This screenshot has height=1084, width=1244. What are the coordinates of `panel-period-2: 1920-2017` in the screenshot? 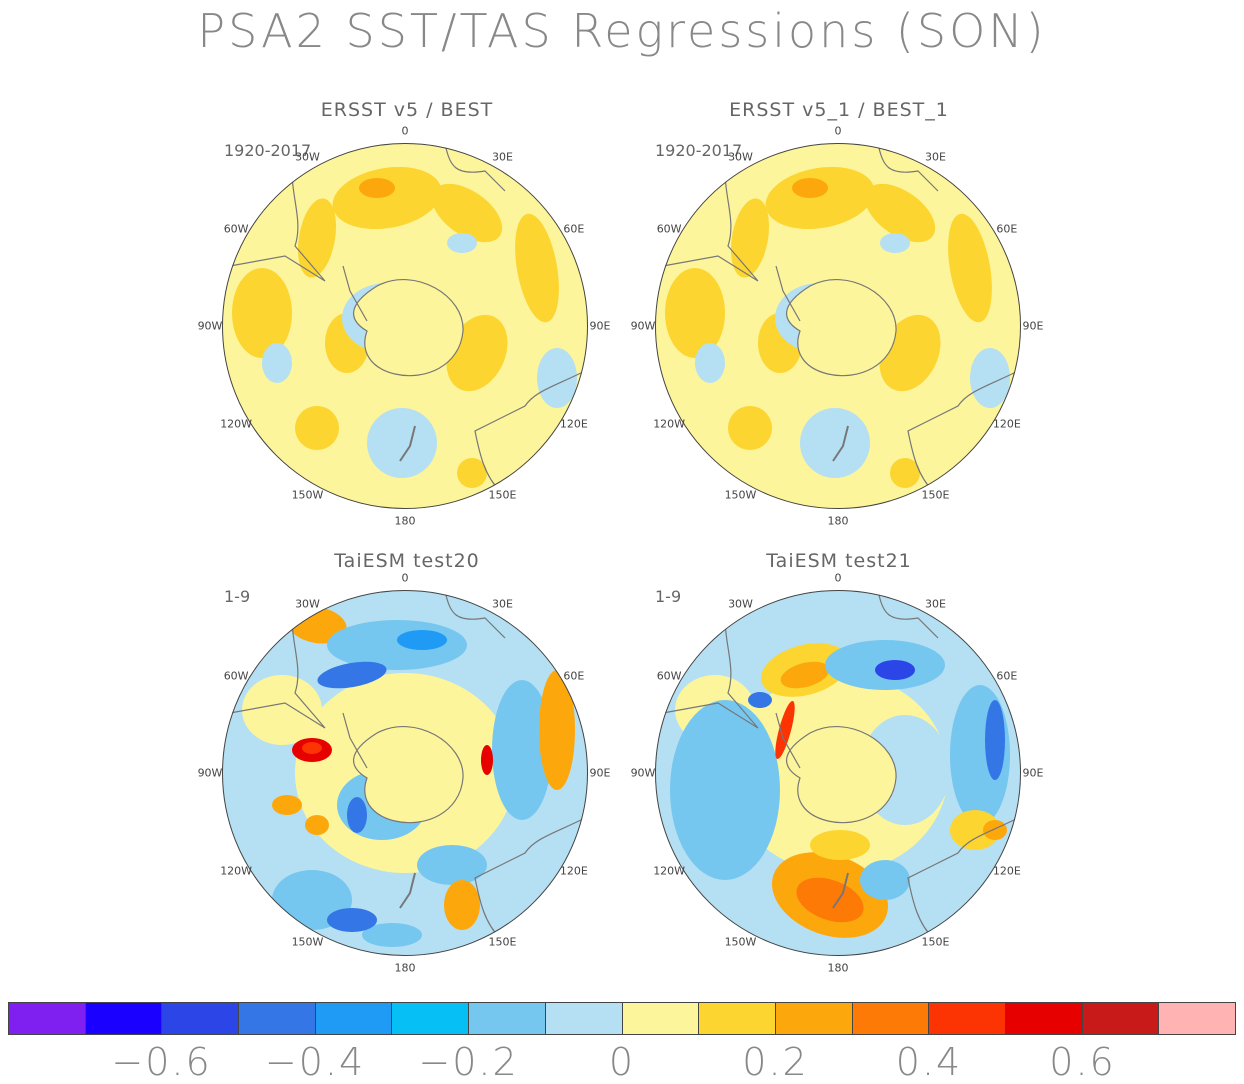 It's located at (699, 150).